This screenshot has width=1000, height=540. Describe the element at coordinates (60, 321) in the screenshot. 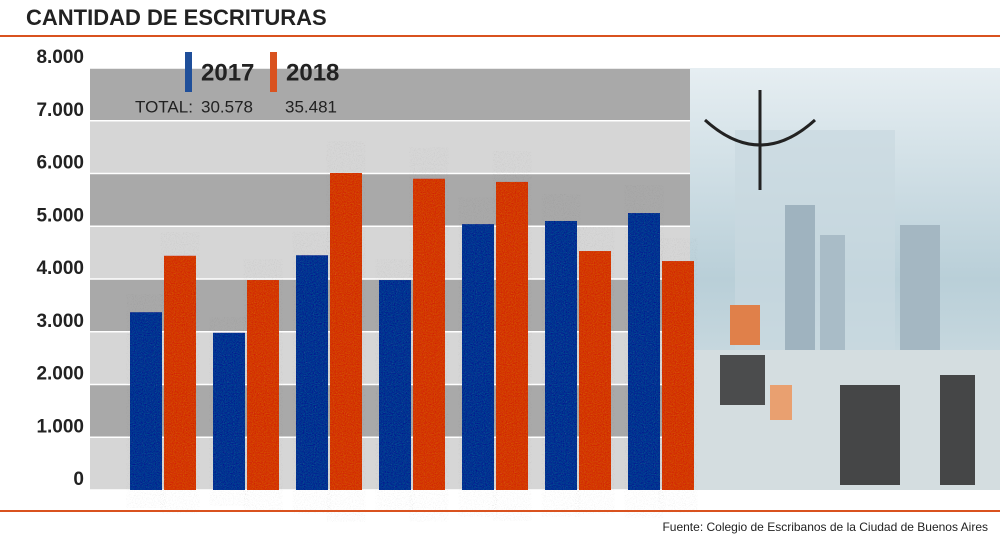

I see `y-tick-label: 3.000` at that location.